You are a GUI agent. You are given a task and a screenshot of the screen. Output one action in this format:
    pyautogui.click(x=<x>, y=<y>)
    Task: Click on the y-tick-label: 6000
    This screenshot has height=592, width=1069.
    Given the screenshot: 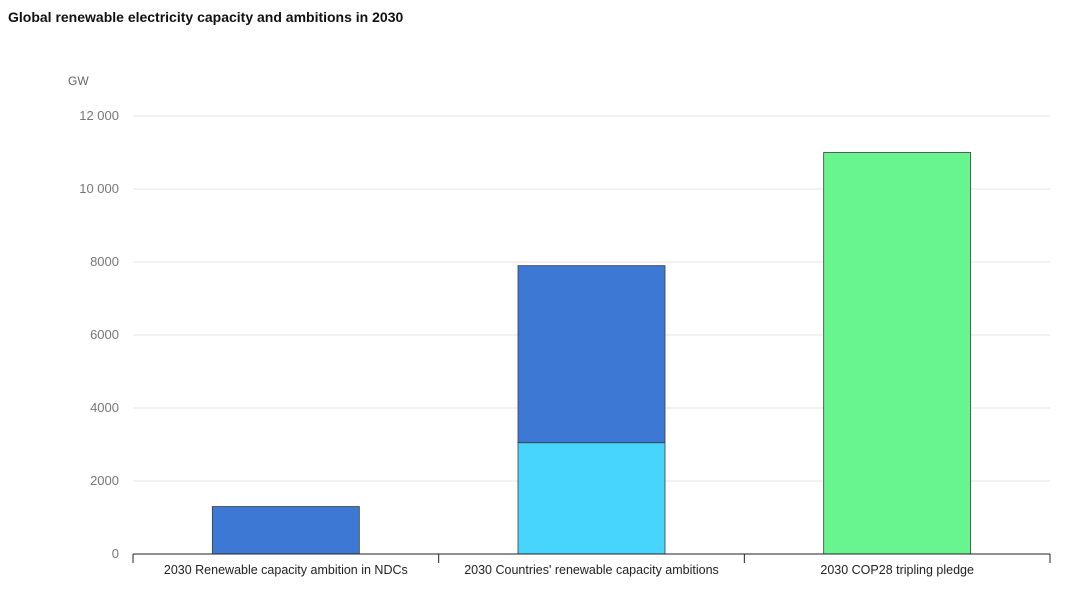 What is the action you would take?
    pyautogui.click(x=104, y=334)
    